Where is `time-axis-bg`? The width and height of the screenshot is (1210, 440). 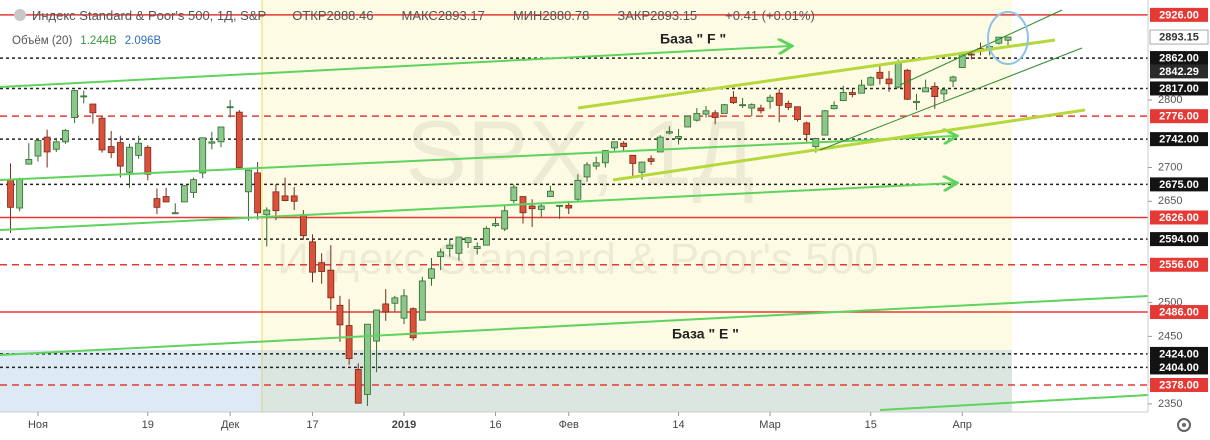
time-axis-bg is located at coordinates (574, 426).